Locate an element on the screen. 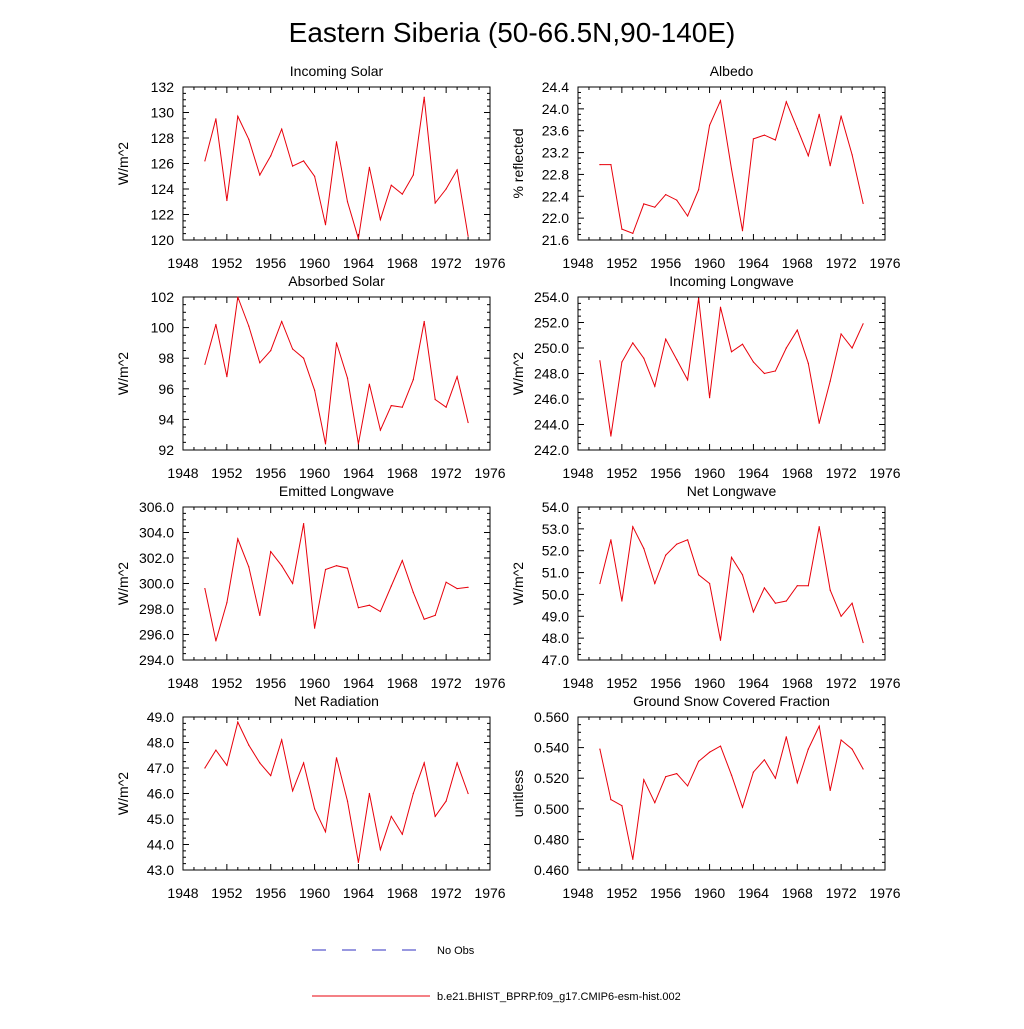 The image size is (1024, 1029). y-tick-label: 242.0 is located at coordinates (551, 450).